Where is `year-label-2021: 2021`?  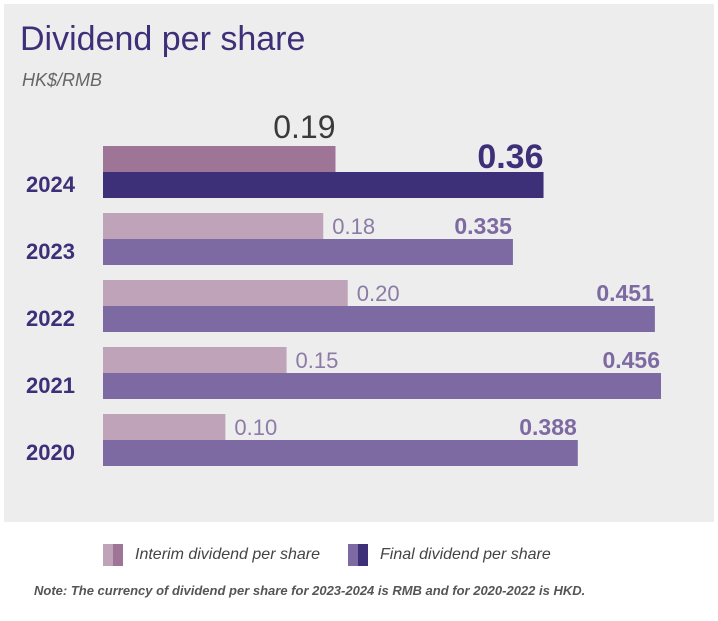 year-label-2021: 2021 is located at coordinates (50, 385).